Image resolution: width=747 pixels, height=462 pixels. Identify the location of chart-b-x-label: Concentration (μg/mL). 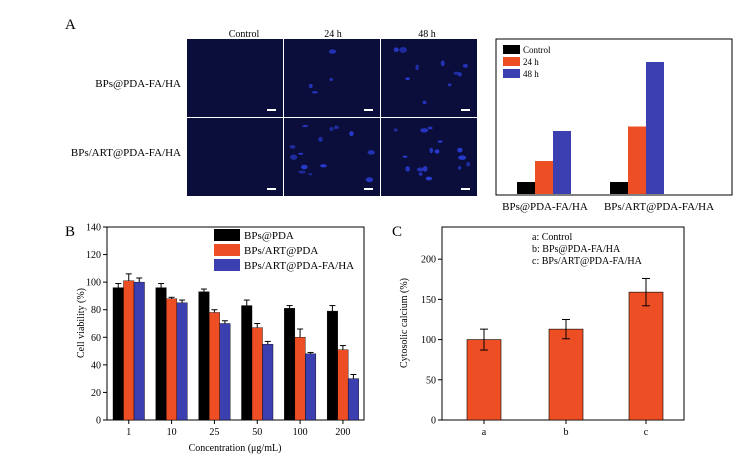
(235, 448).